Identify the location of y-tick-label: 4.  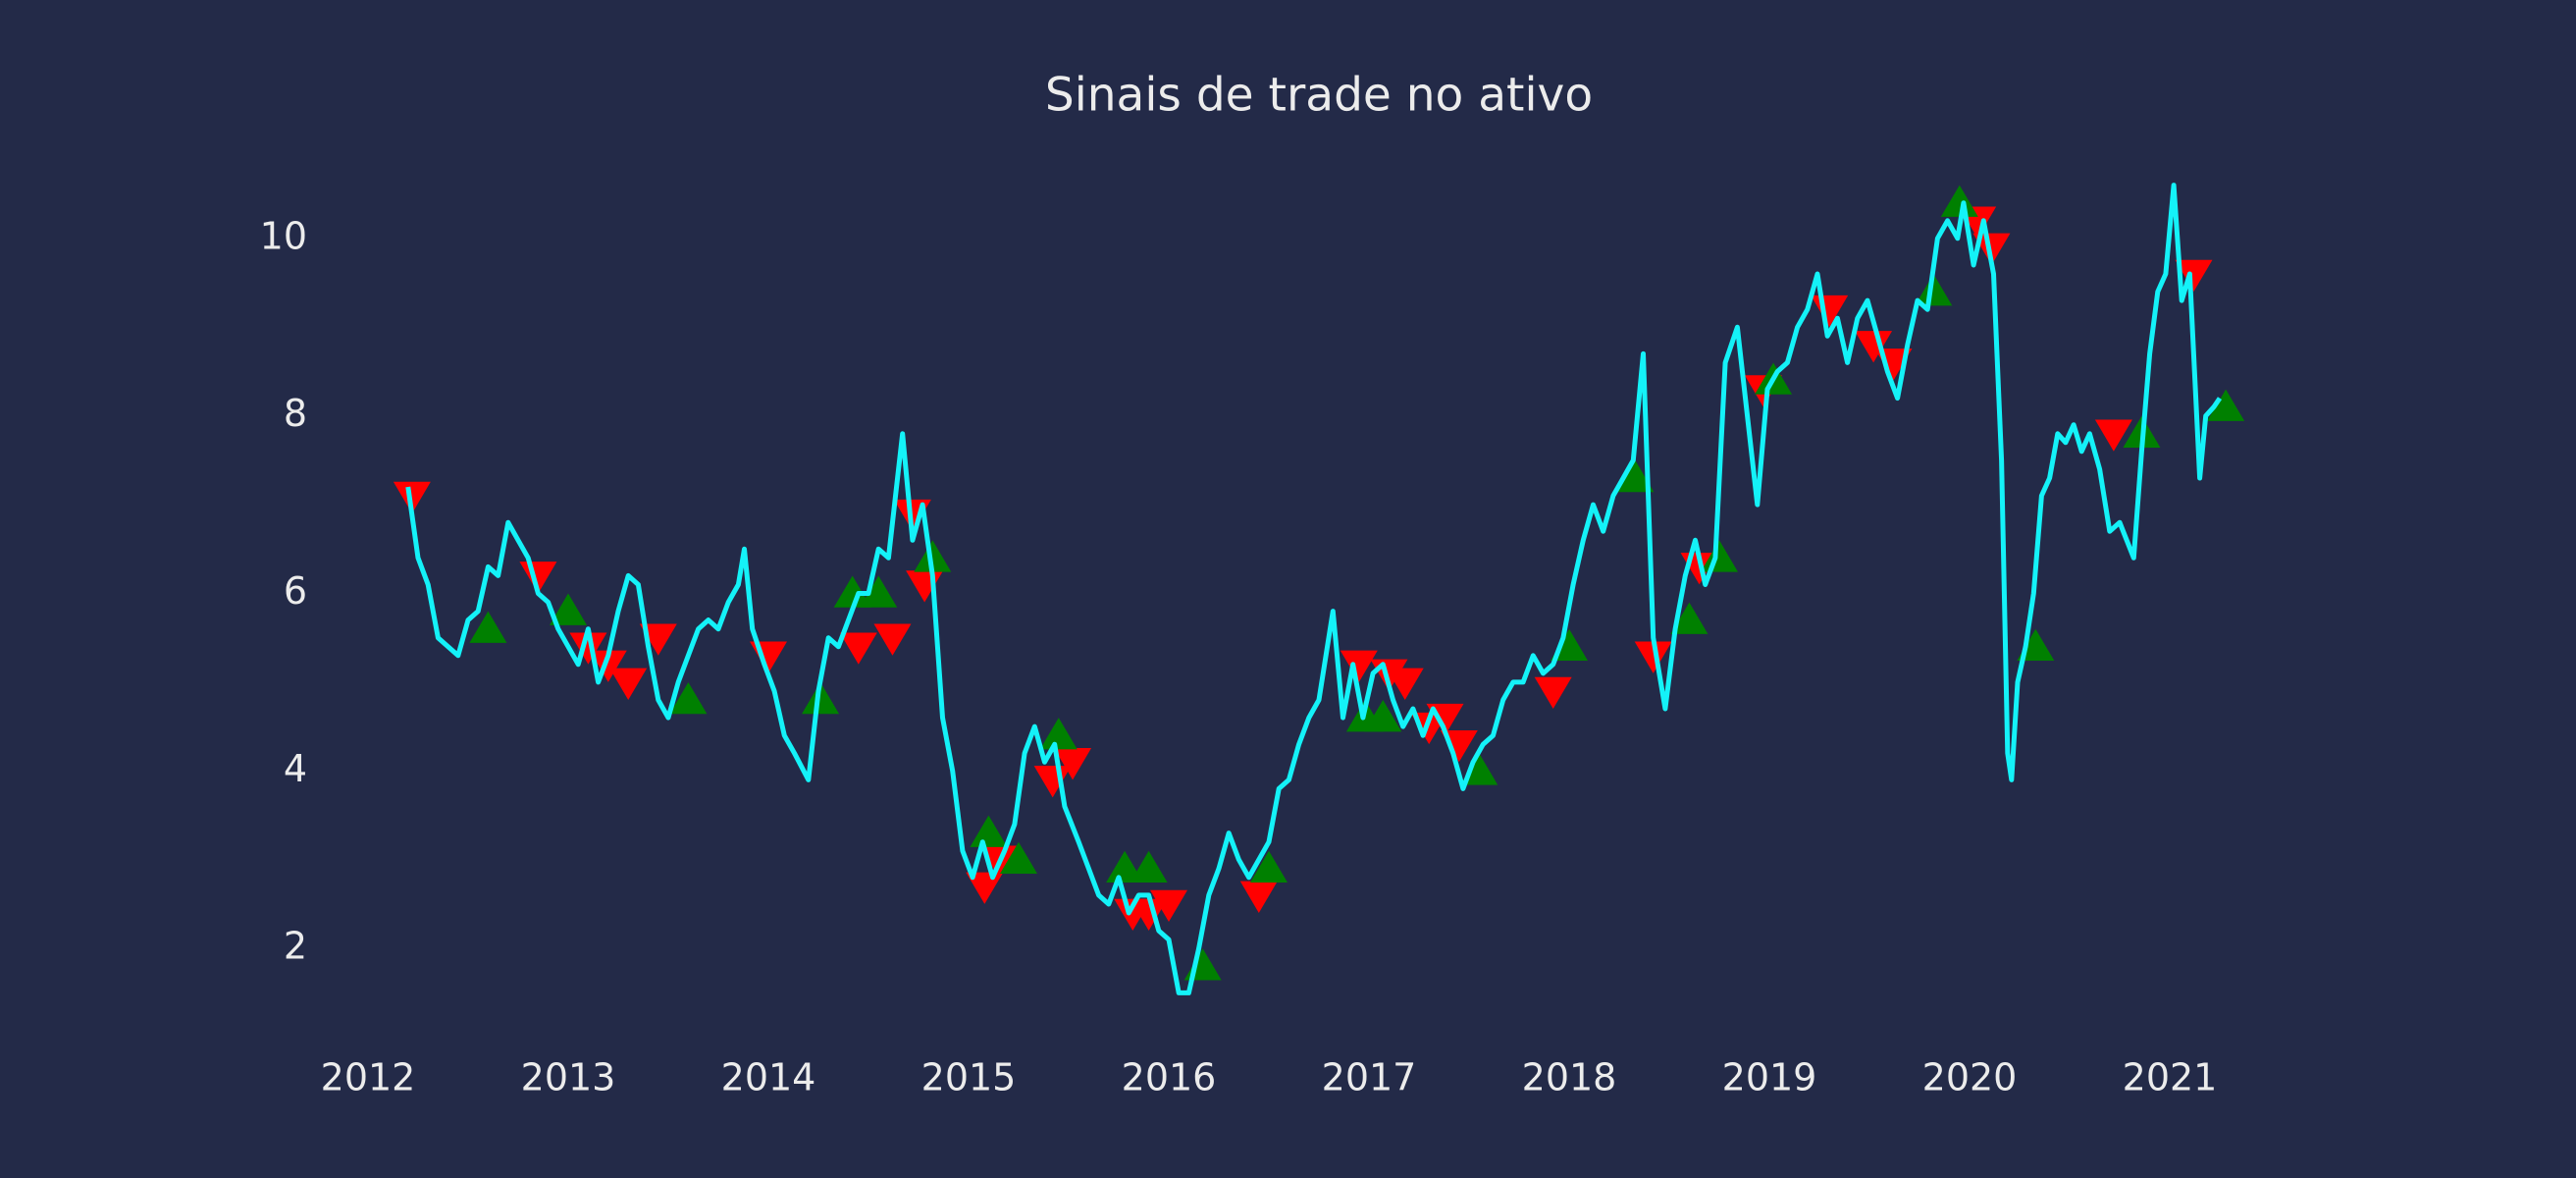
(295, 768).